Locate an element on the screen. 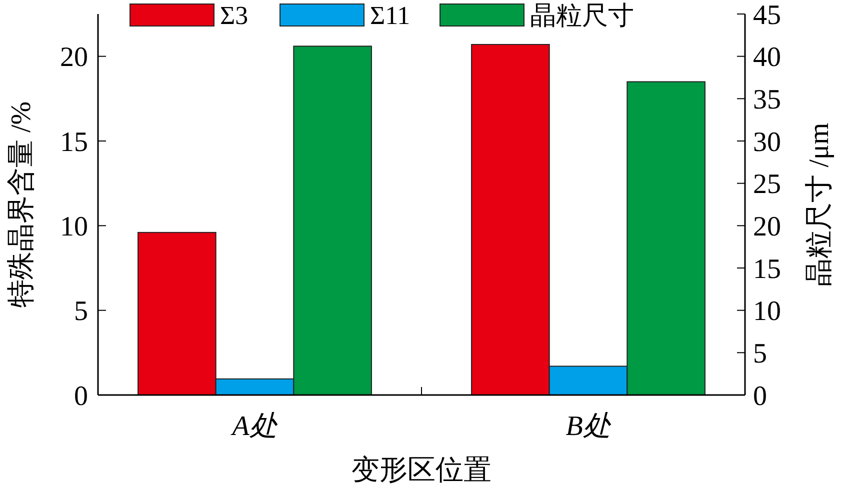 Image resolution: width=842 pixels, height=491 pixels. y2-tick-label: 45 is located at coordinates (767, 15).